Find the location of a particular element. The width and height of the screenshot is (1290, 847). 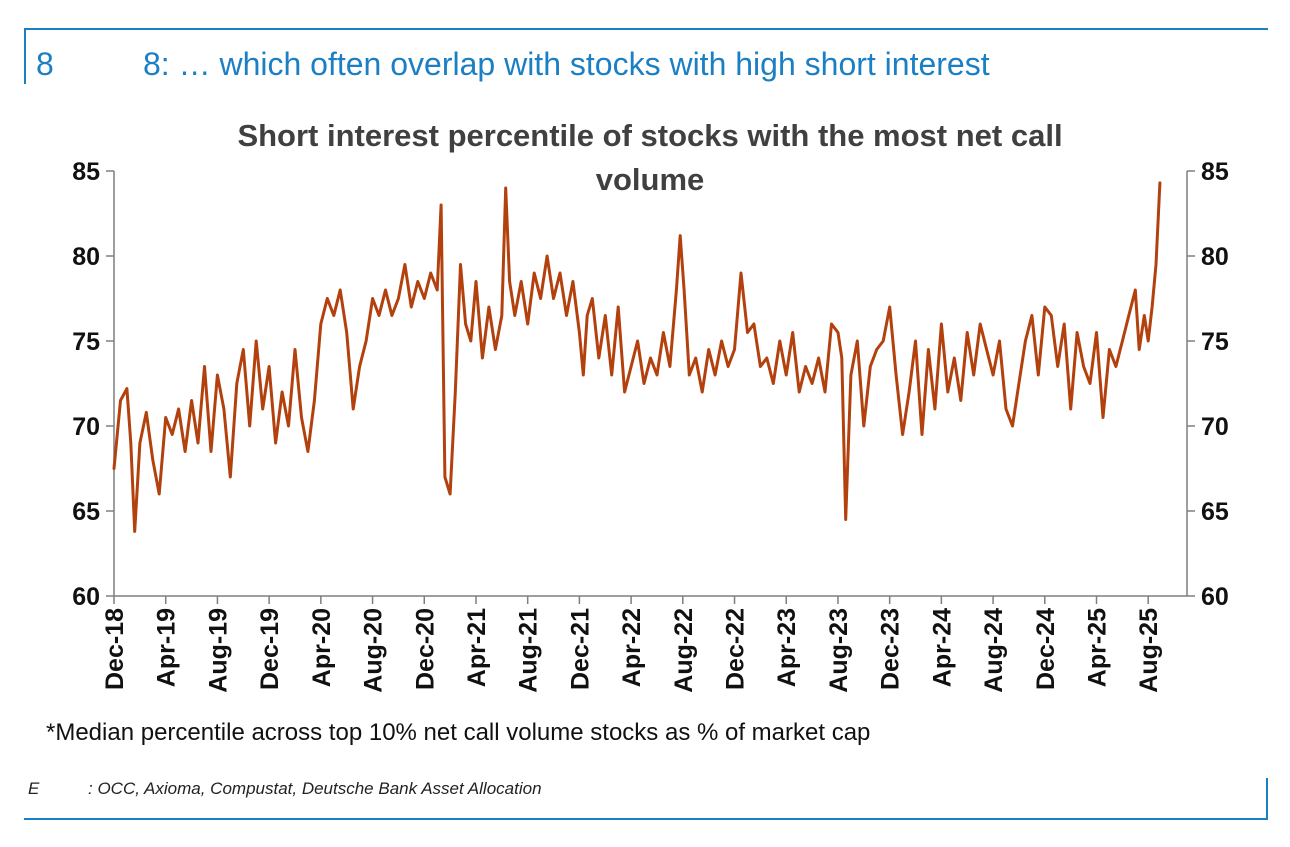

header-top-rule is located at coordinates (646, 29).